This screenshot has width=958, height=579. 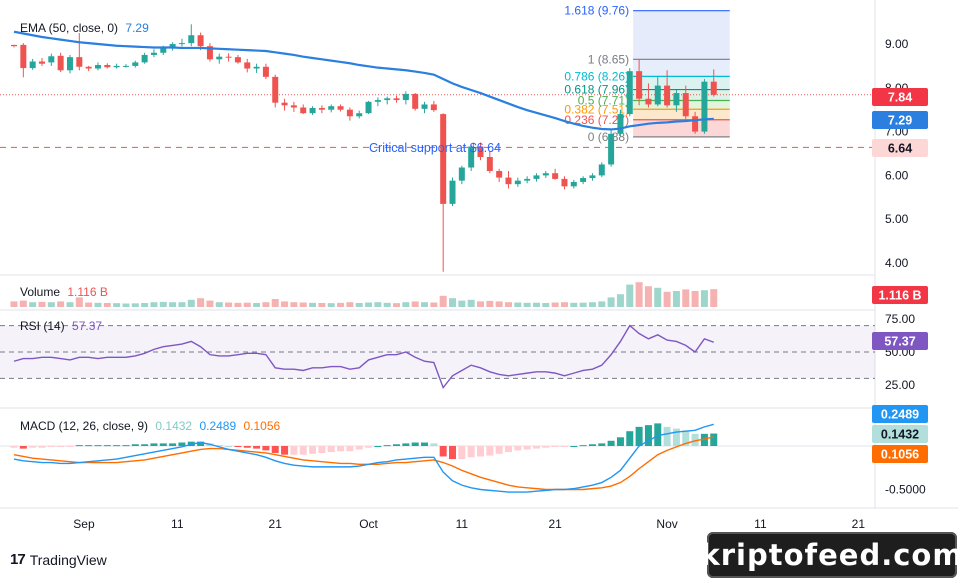 I want to click on tradingview-wordmark: TradingView, so click(x=68, y=559).